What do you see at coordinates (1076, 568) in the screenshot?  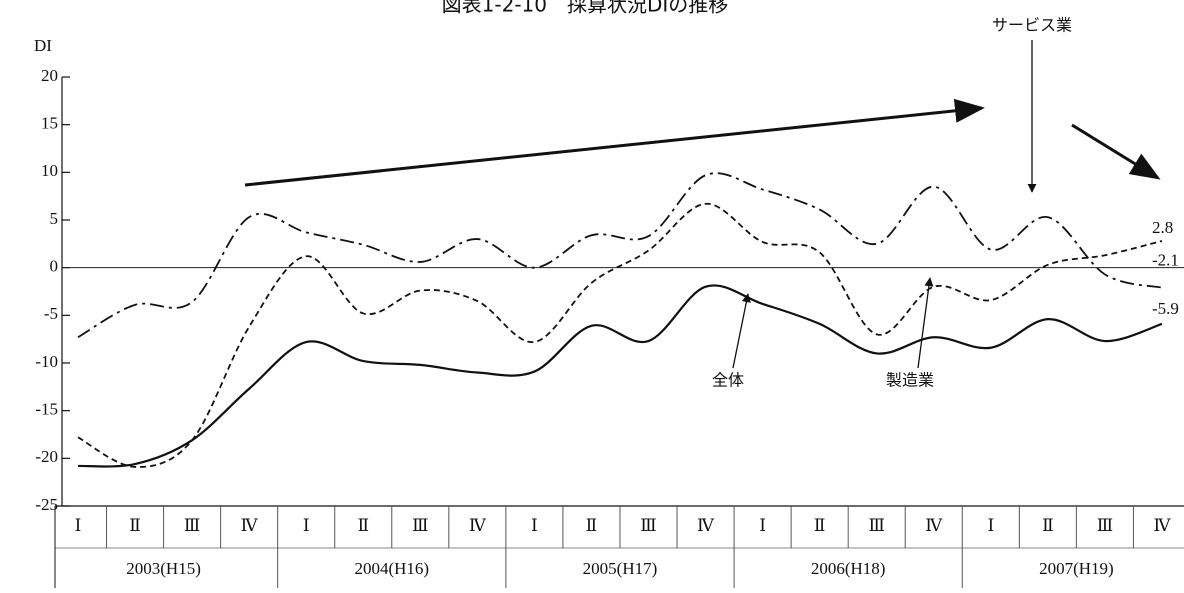 I see `year-label: 2007(H19)` at bounding box center [1076, 568].